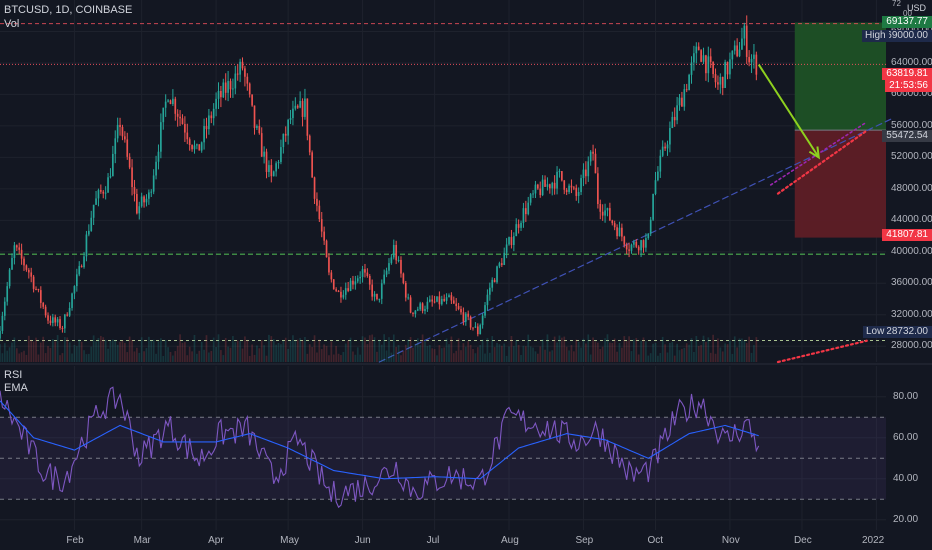 The height and width of the screenshot is (550, 932). Describe the element at coordinates (12, 24) in the screenshot. I see `volume-label: Vol` at that location.